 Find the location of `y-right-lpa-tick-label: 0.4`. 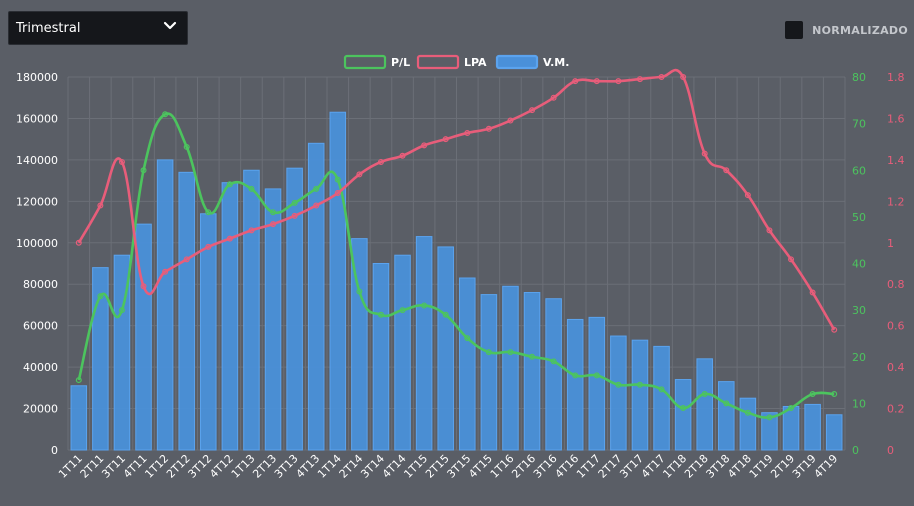

y-right-lpa-tick-label: 0.4 is located at coordinates (896, 367).